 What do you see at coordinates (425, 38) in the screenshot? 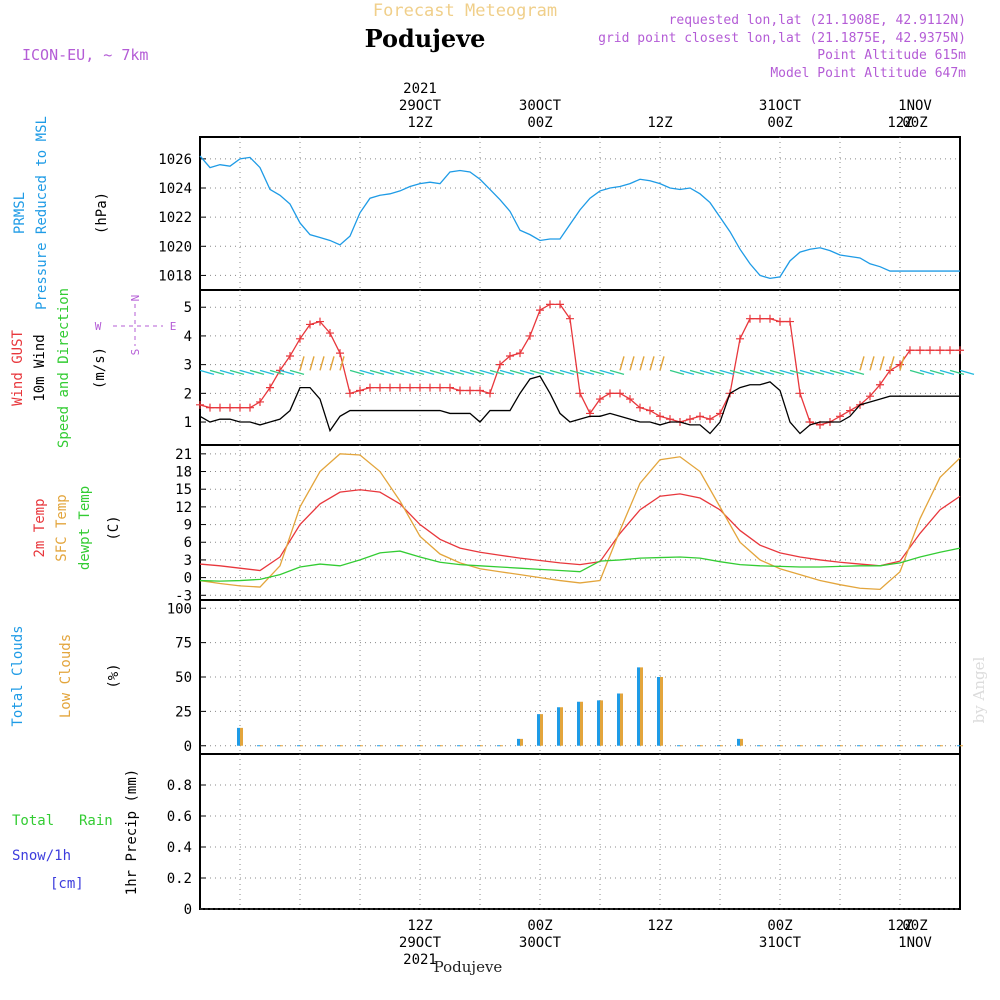
I see `location-title: Podujeve` at bounding box center [425, 38].